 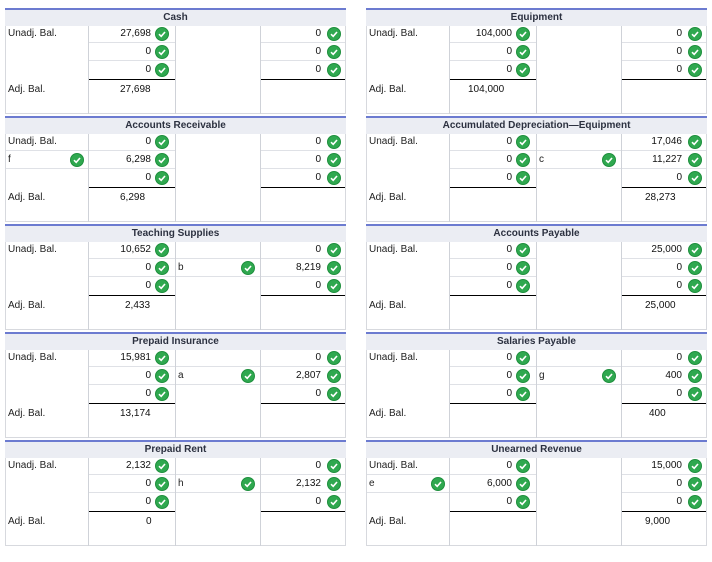 I want to click on taccount-title: Equipment, so click(x=536, y=17).